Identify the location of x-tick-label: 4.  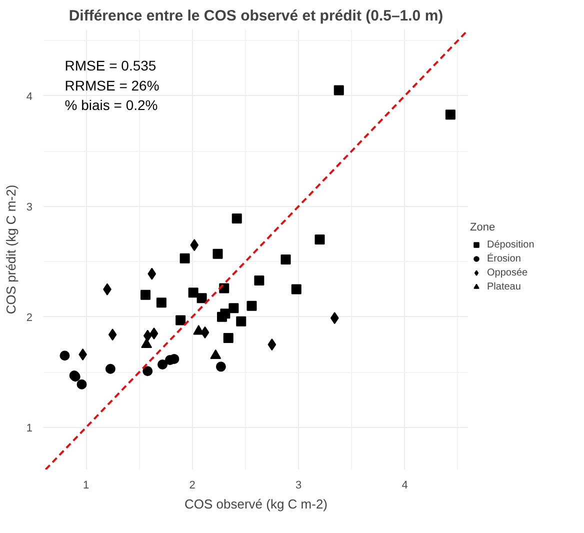
(405, 486).